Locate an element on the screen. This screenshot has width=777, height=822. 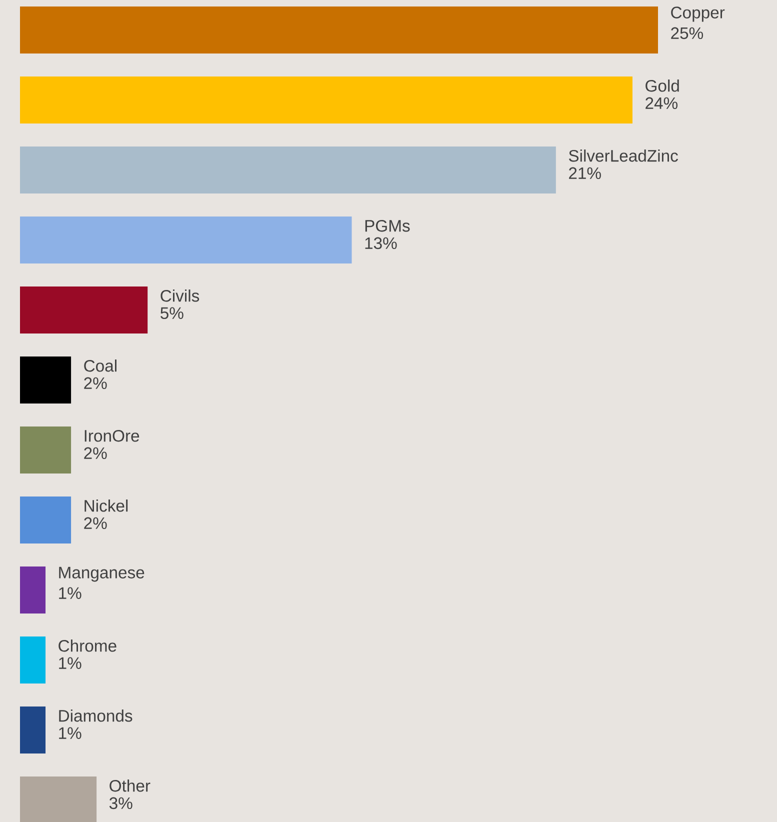
y-tick-label: Manganese is located at coordinates (101, 574).